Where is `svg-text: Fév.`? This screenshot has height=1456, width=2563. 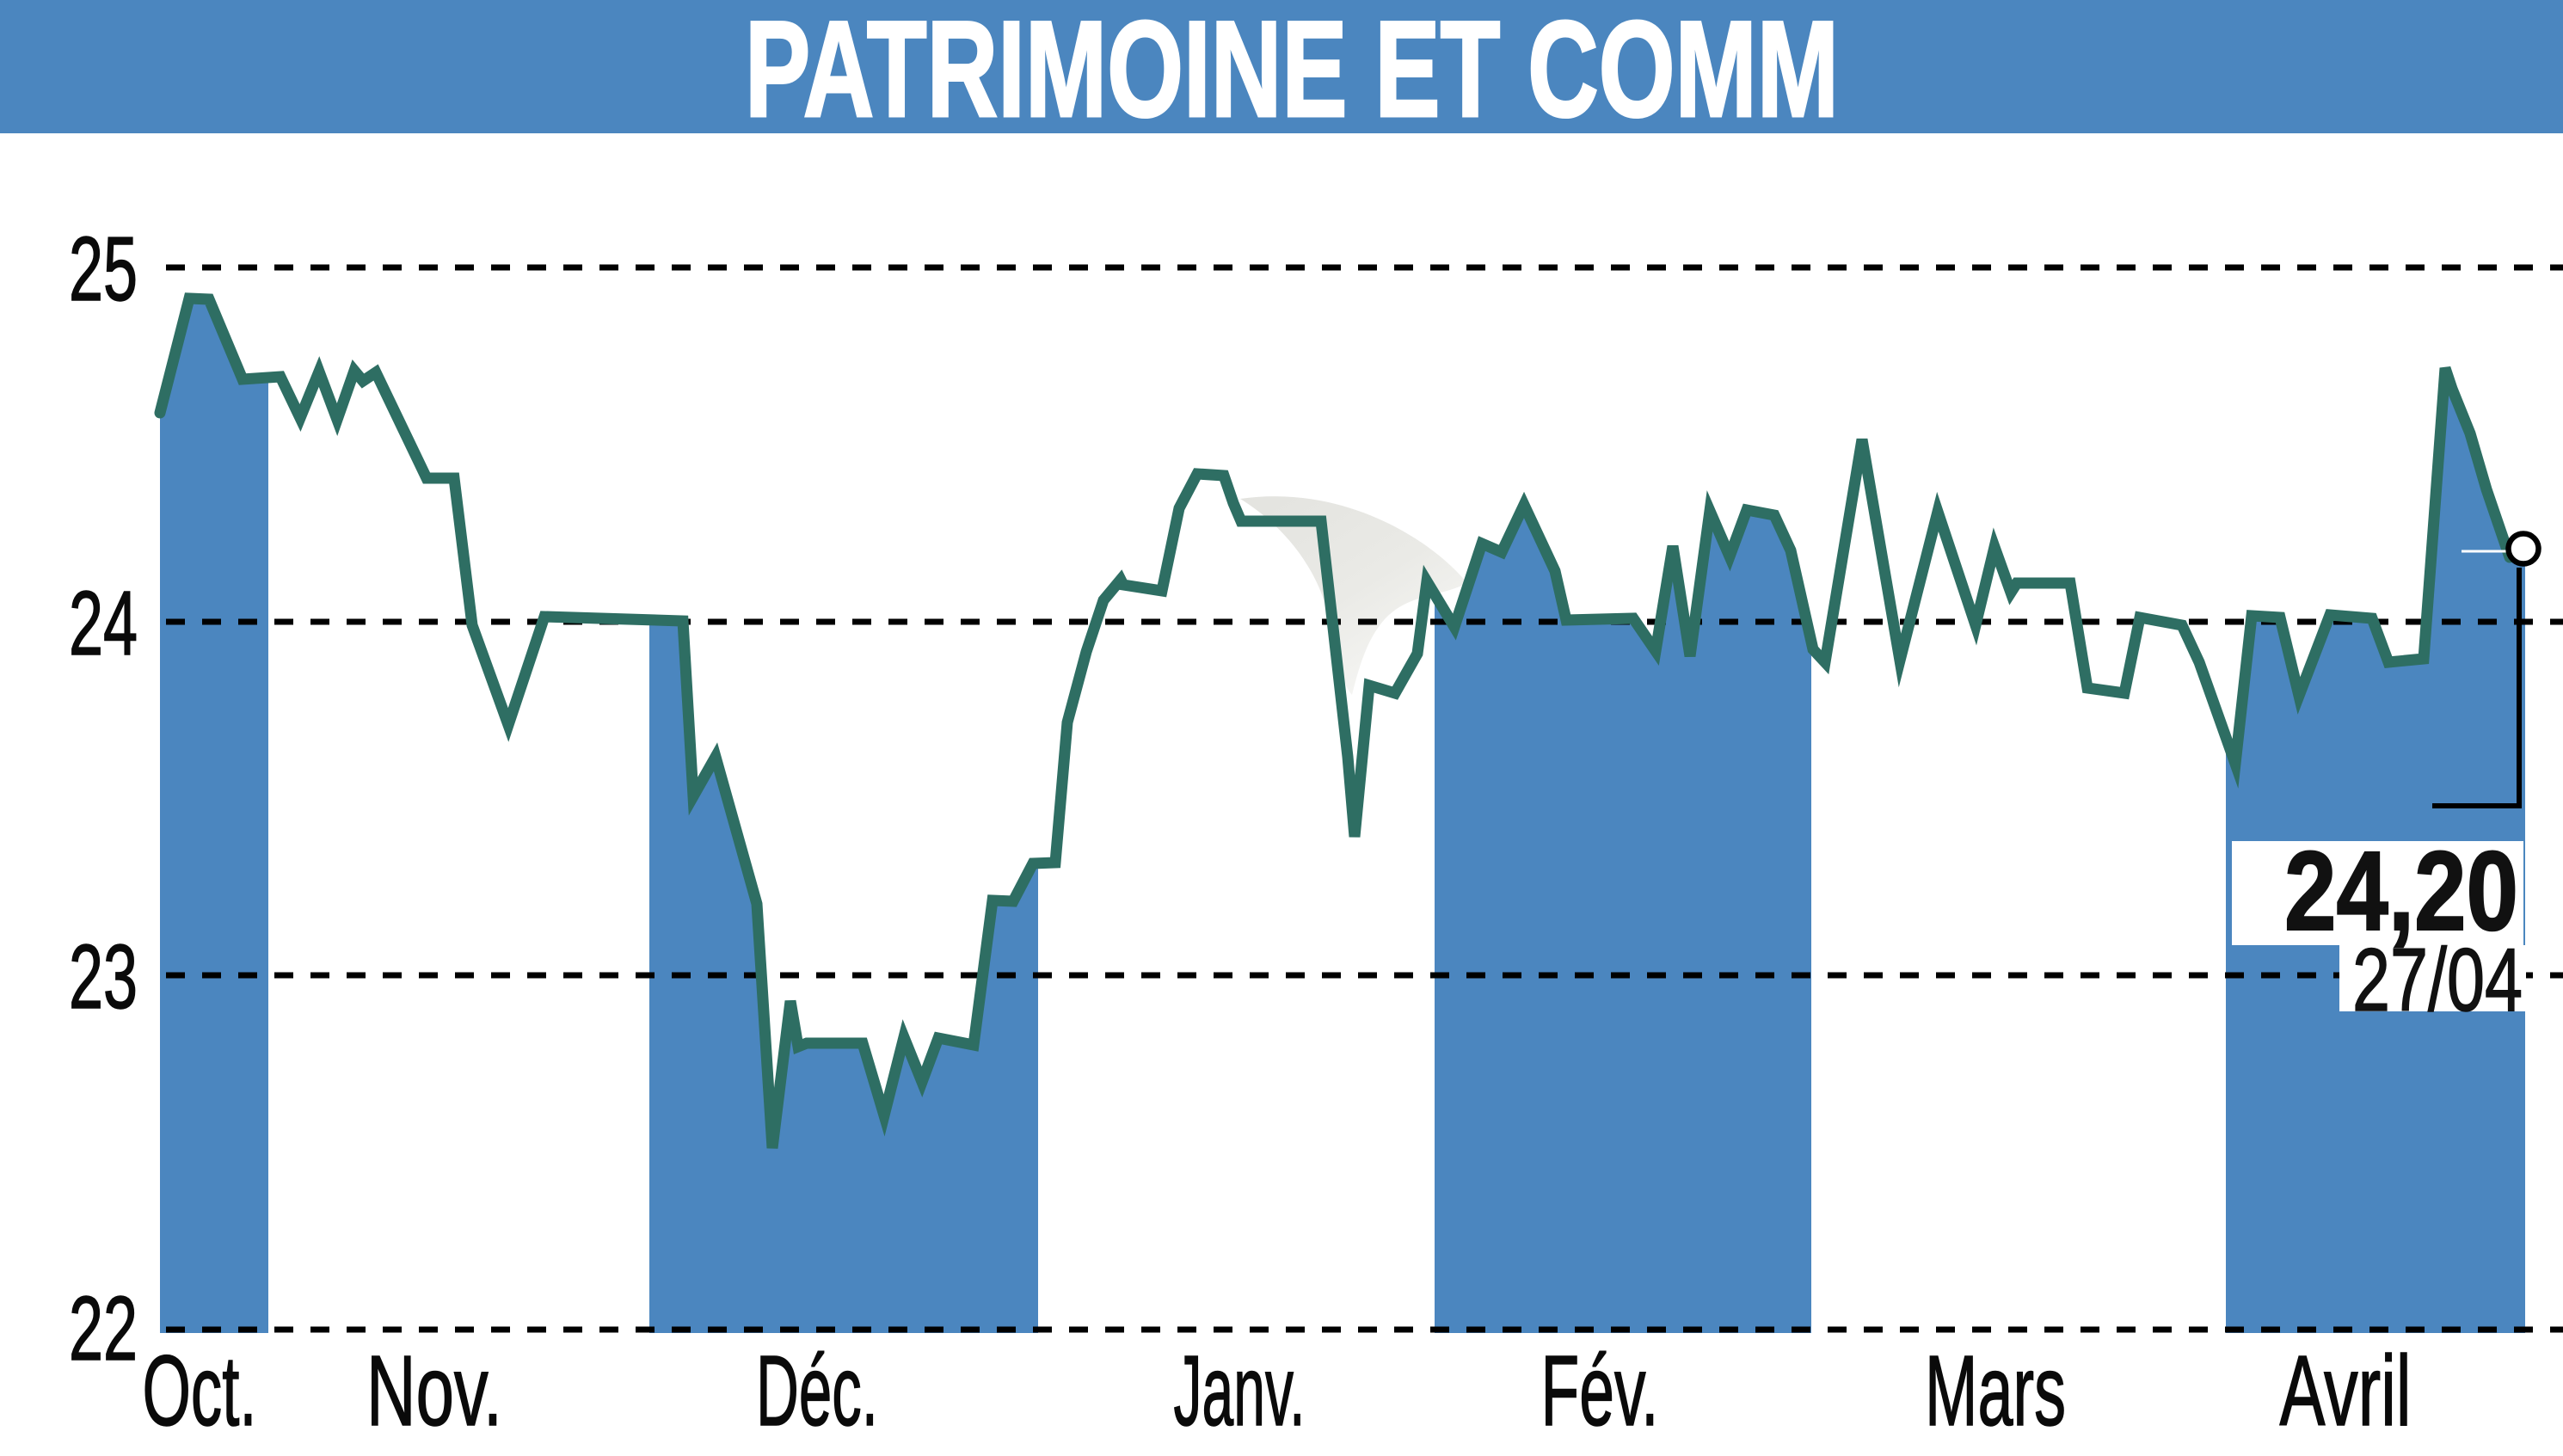
svg-text: Fév. is located at coordinates (1600, 1391).